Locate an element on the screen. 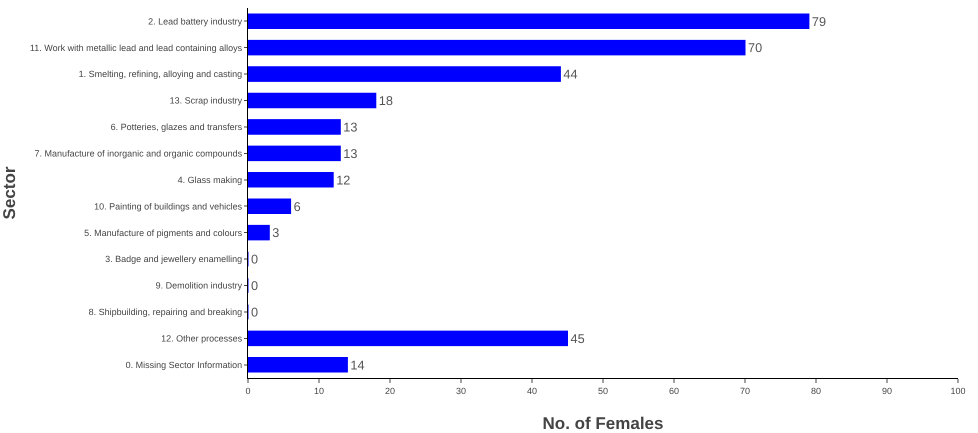  y-tick-label: 3. Badge and jewellery enamelling is located at coordinates (173, 259).